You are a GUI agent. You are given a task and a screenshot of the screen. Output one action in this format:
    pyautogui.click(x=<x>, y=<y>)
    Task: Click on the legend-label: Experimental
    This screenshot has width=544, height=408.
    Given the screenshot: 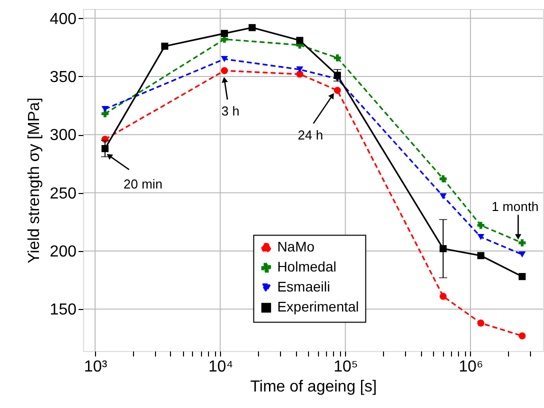 What is the action you would take?
    pyautogui.click(x=318, y=306)
    